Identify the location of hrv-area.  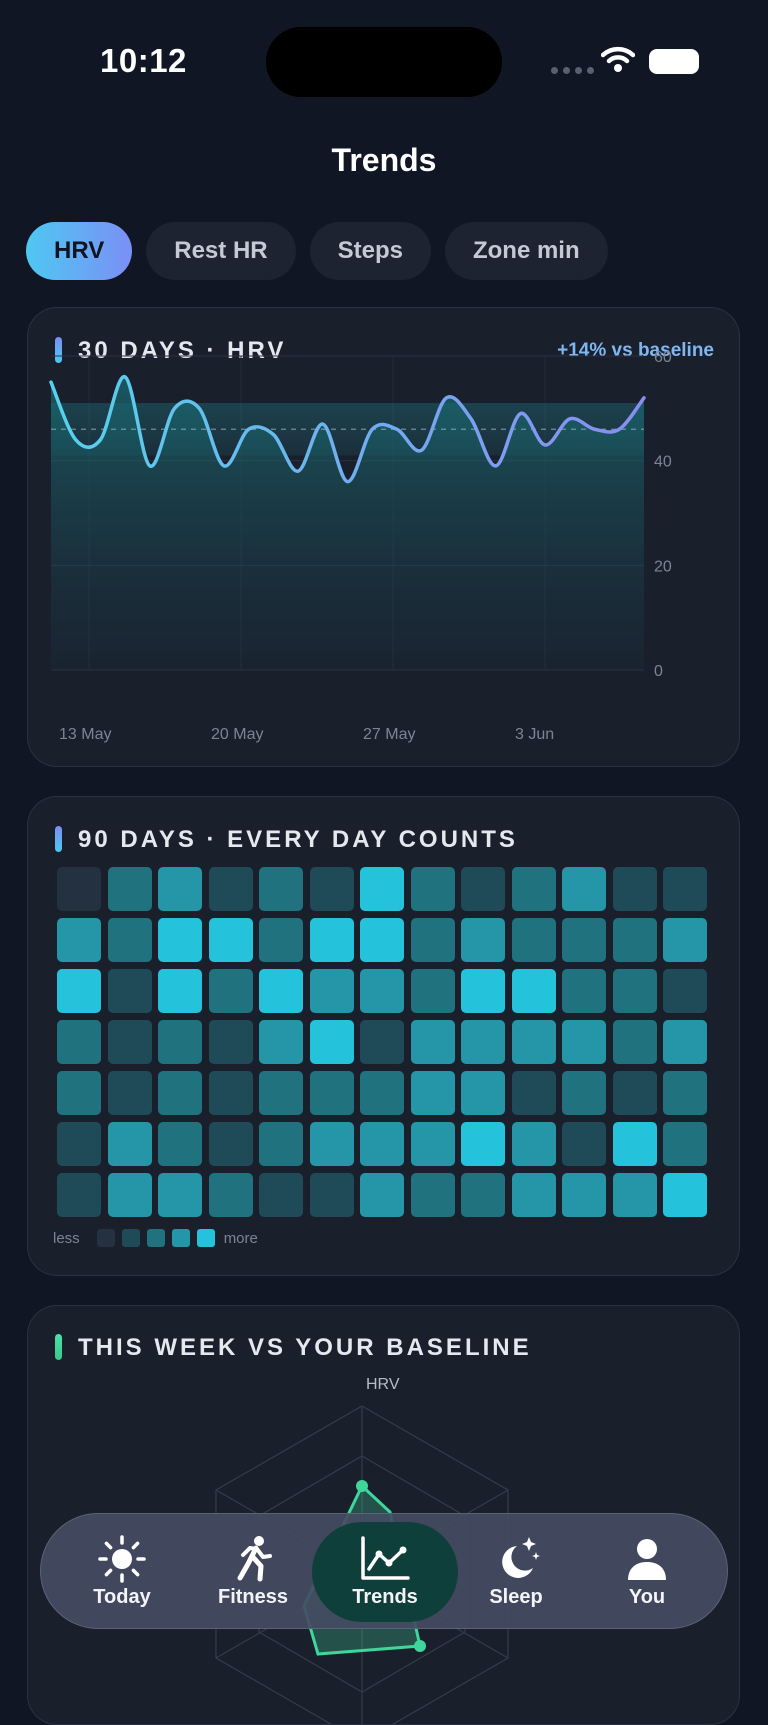
(347, 523).